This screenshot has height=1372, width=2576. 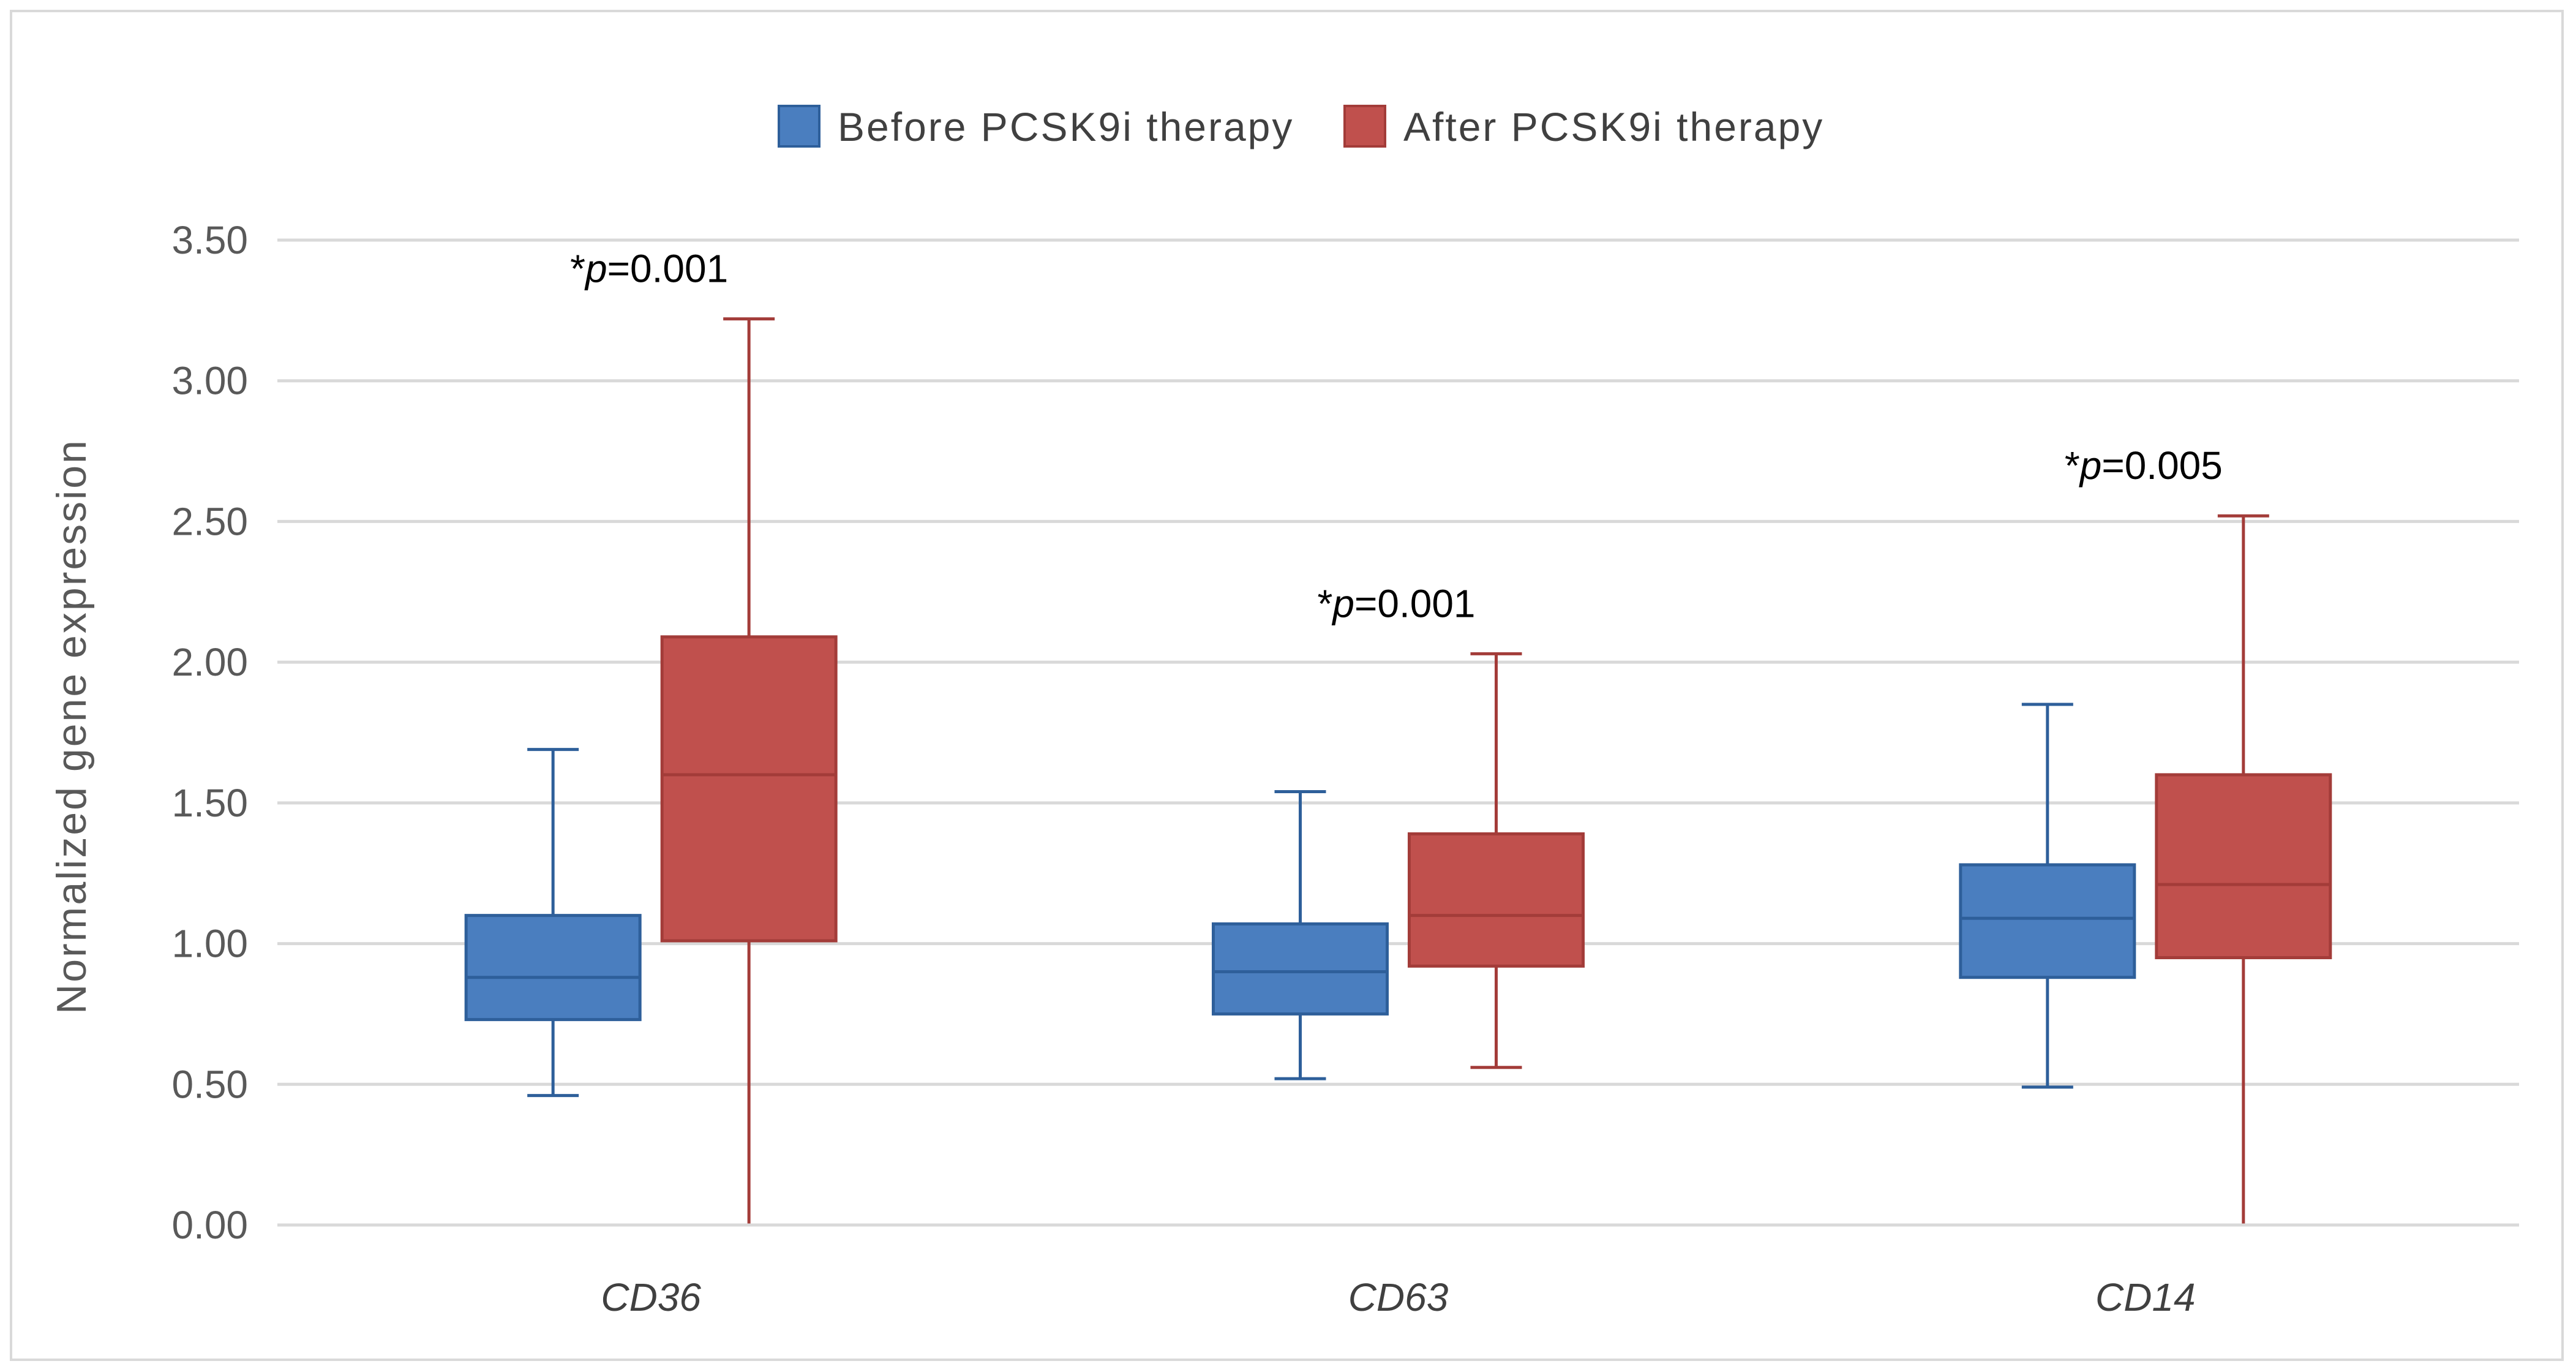 What do you see at coordinates (209, 240) in the screenshot?
I see `y-tick-label: 3.50` at bounding box center [209, 240].